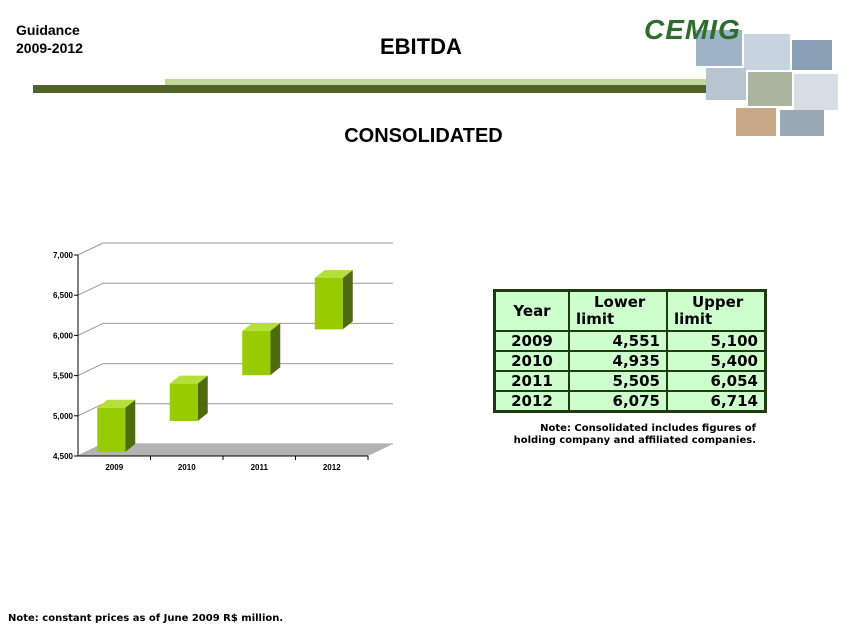  What do you see at coordinates (716, 361) in the screenshot?
I see `cell-upper: 5,400` at bounding box center [716, 361].